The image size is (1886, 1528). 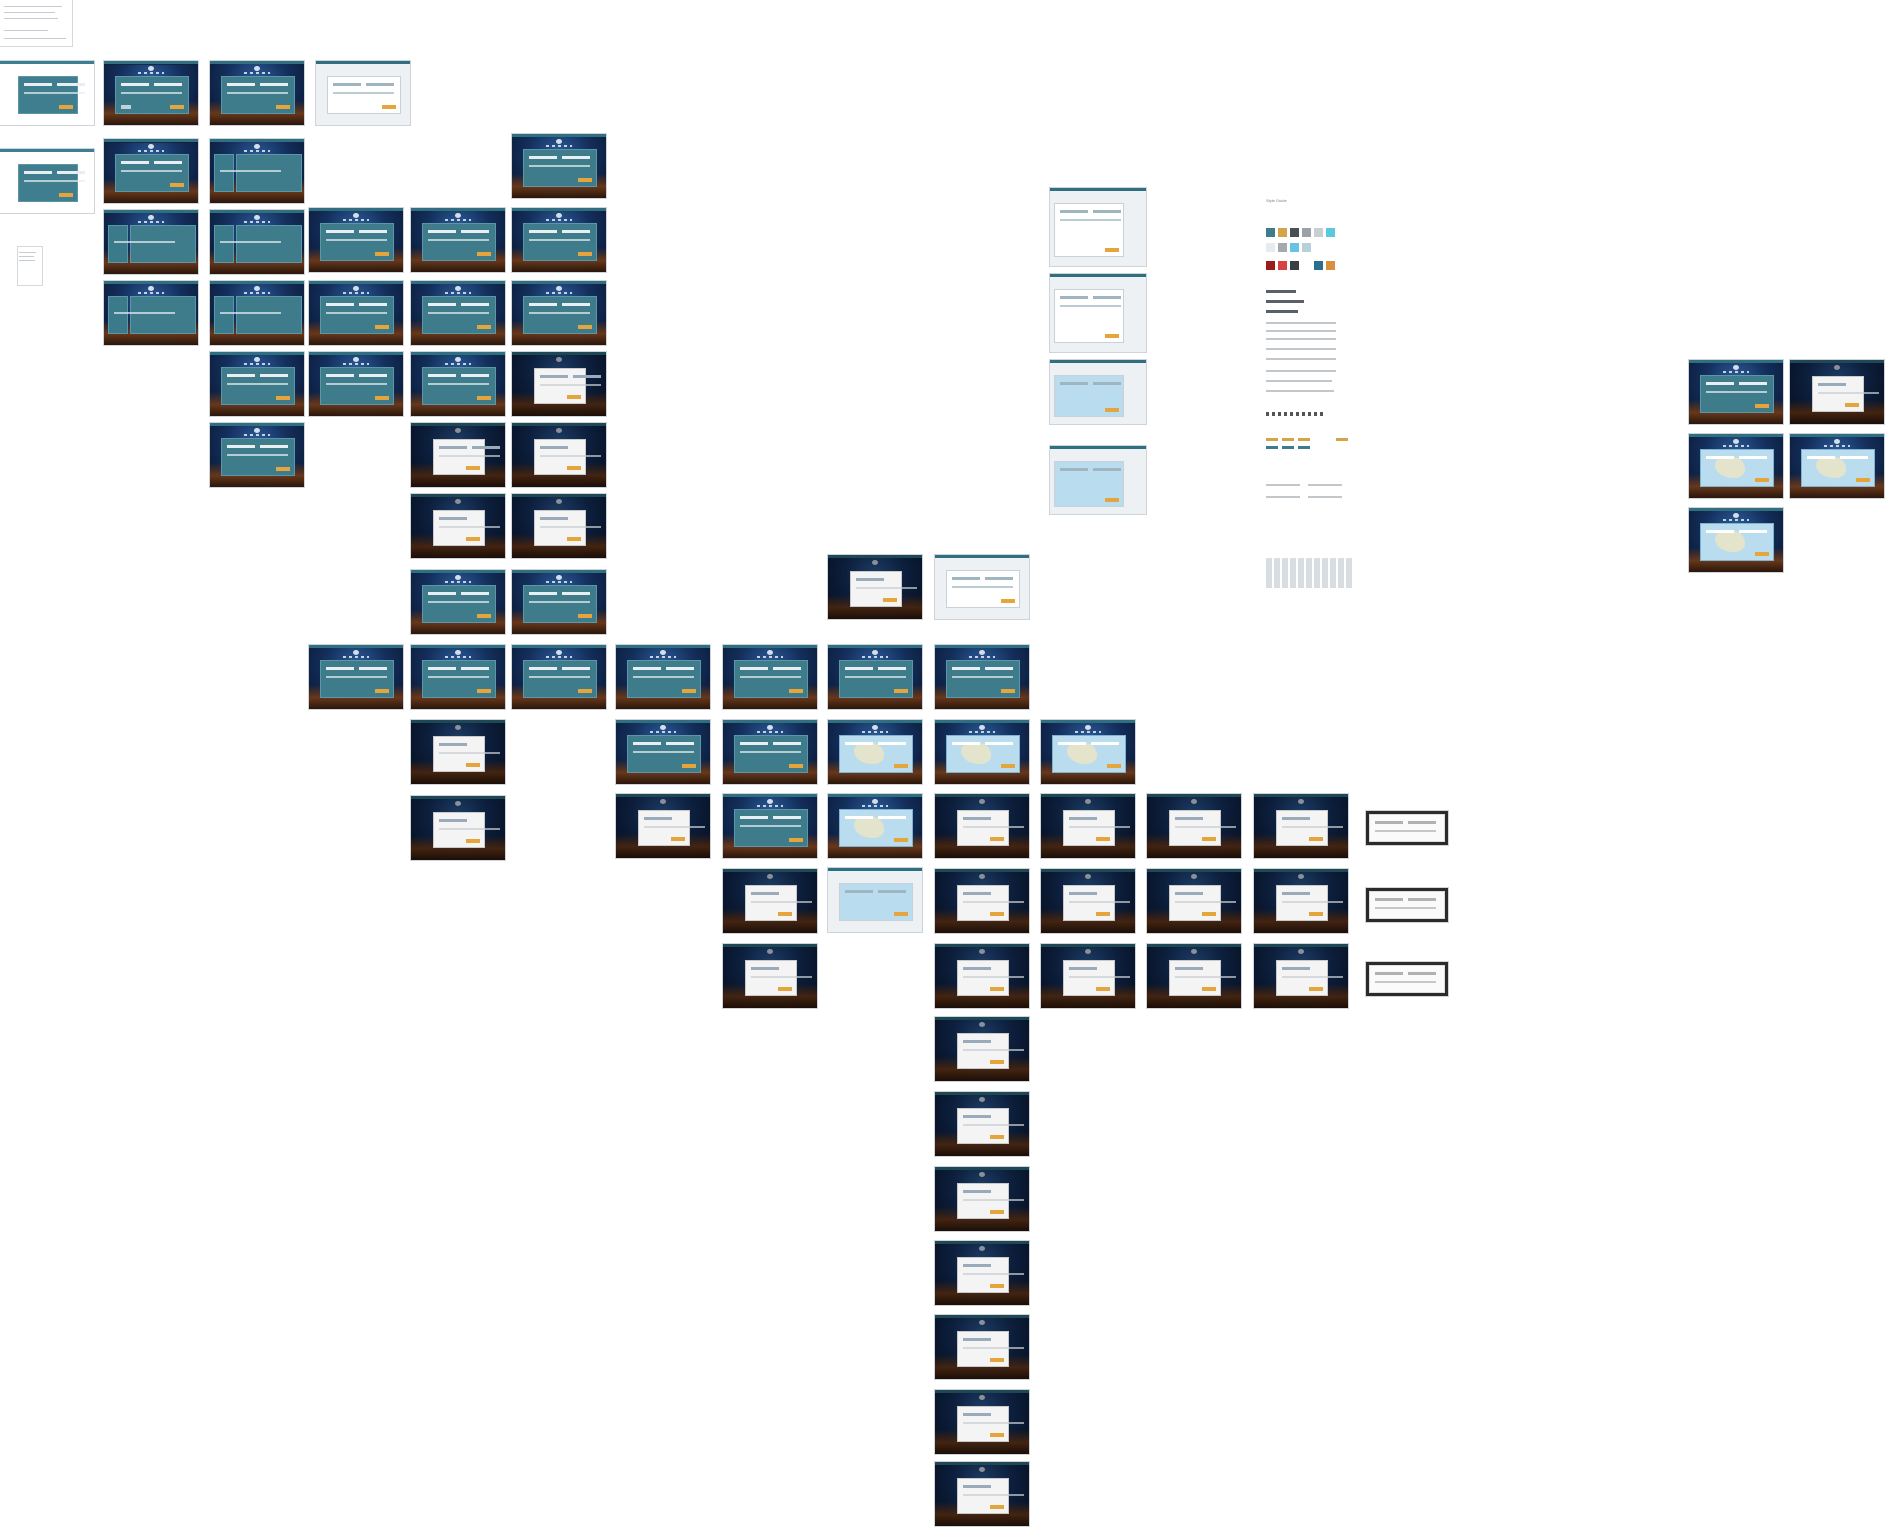 I want to click on style-guide-panel: Style Guide, so click(x=1313, y=404).